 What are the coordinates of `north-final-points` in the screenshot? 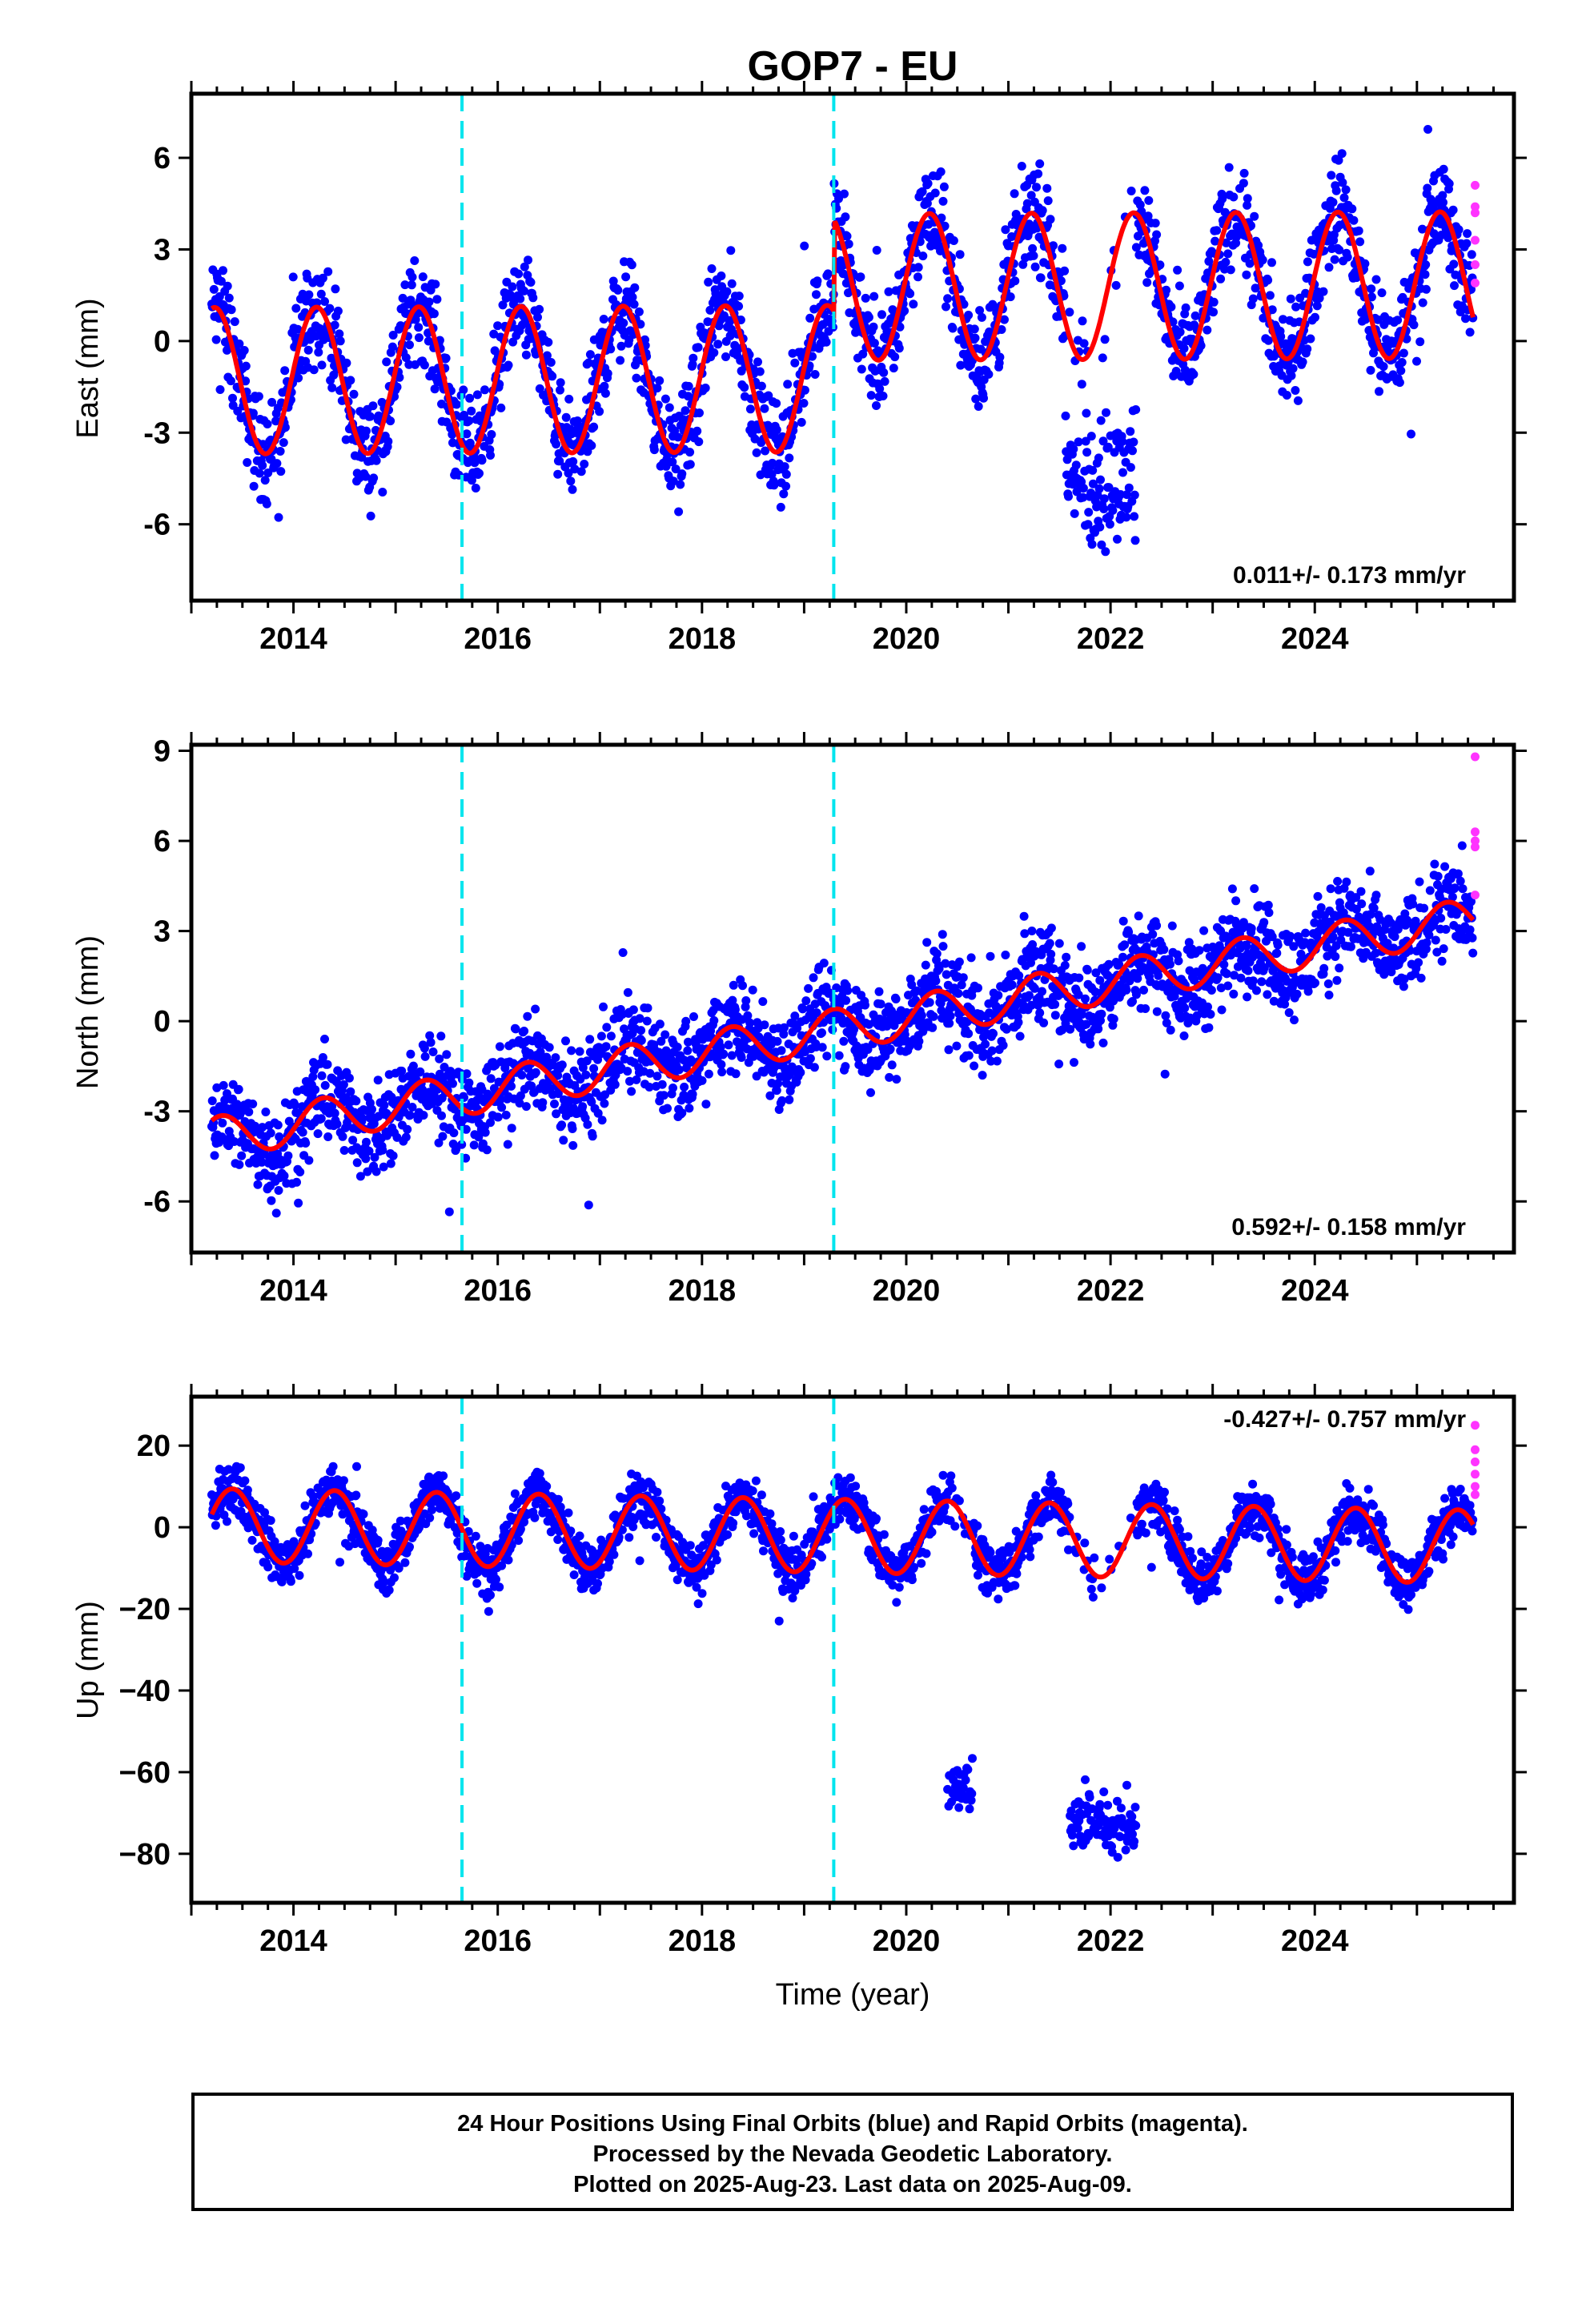 It's located at (843, 1029).